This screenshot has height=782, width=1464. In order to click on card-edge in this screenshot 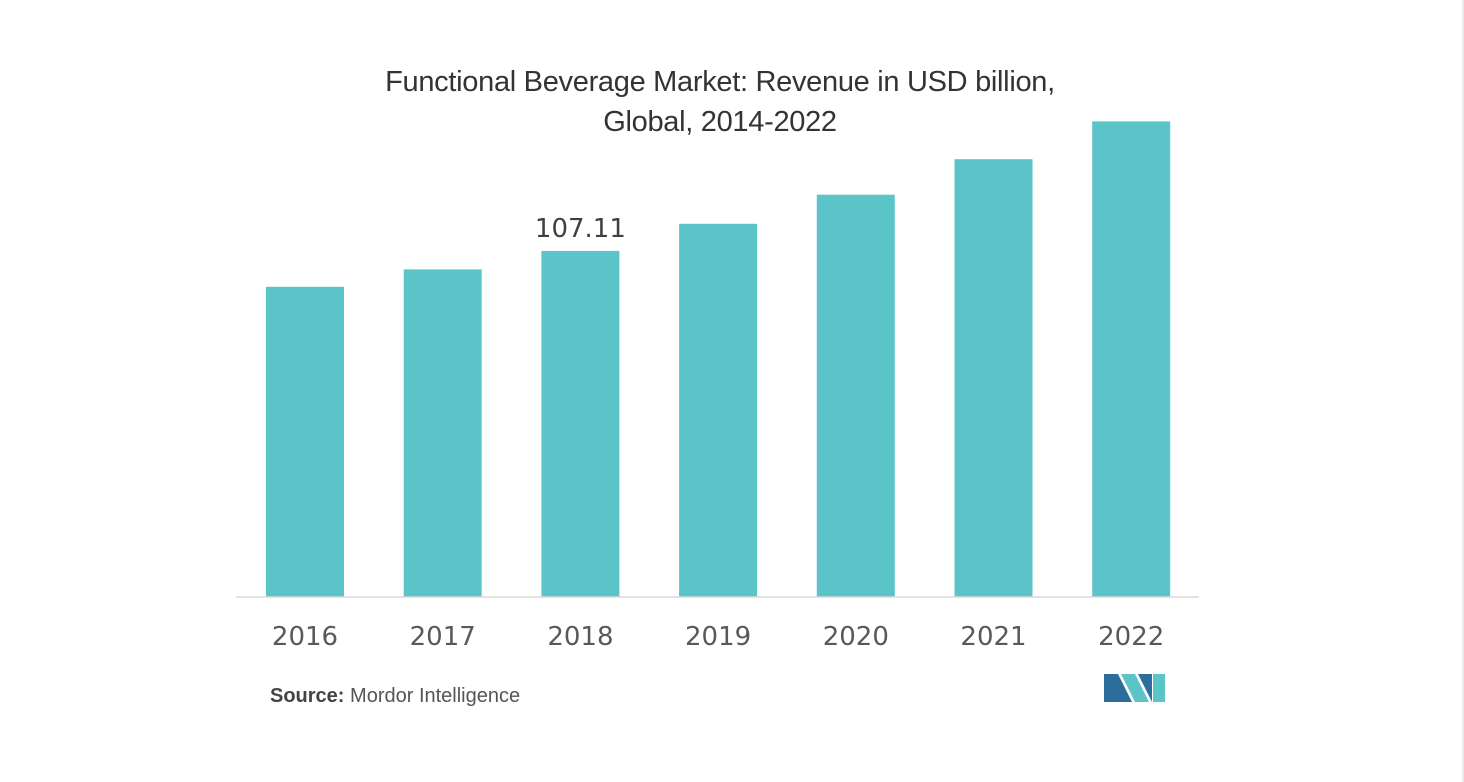, I will do `click(1463, 391)`.